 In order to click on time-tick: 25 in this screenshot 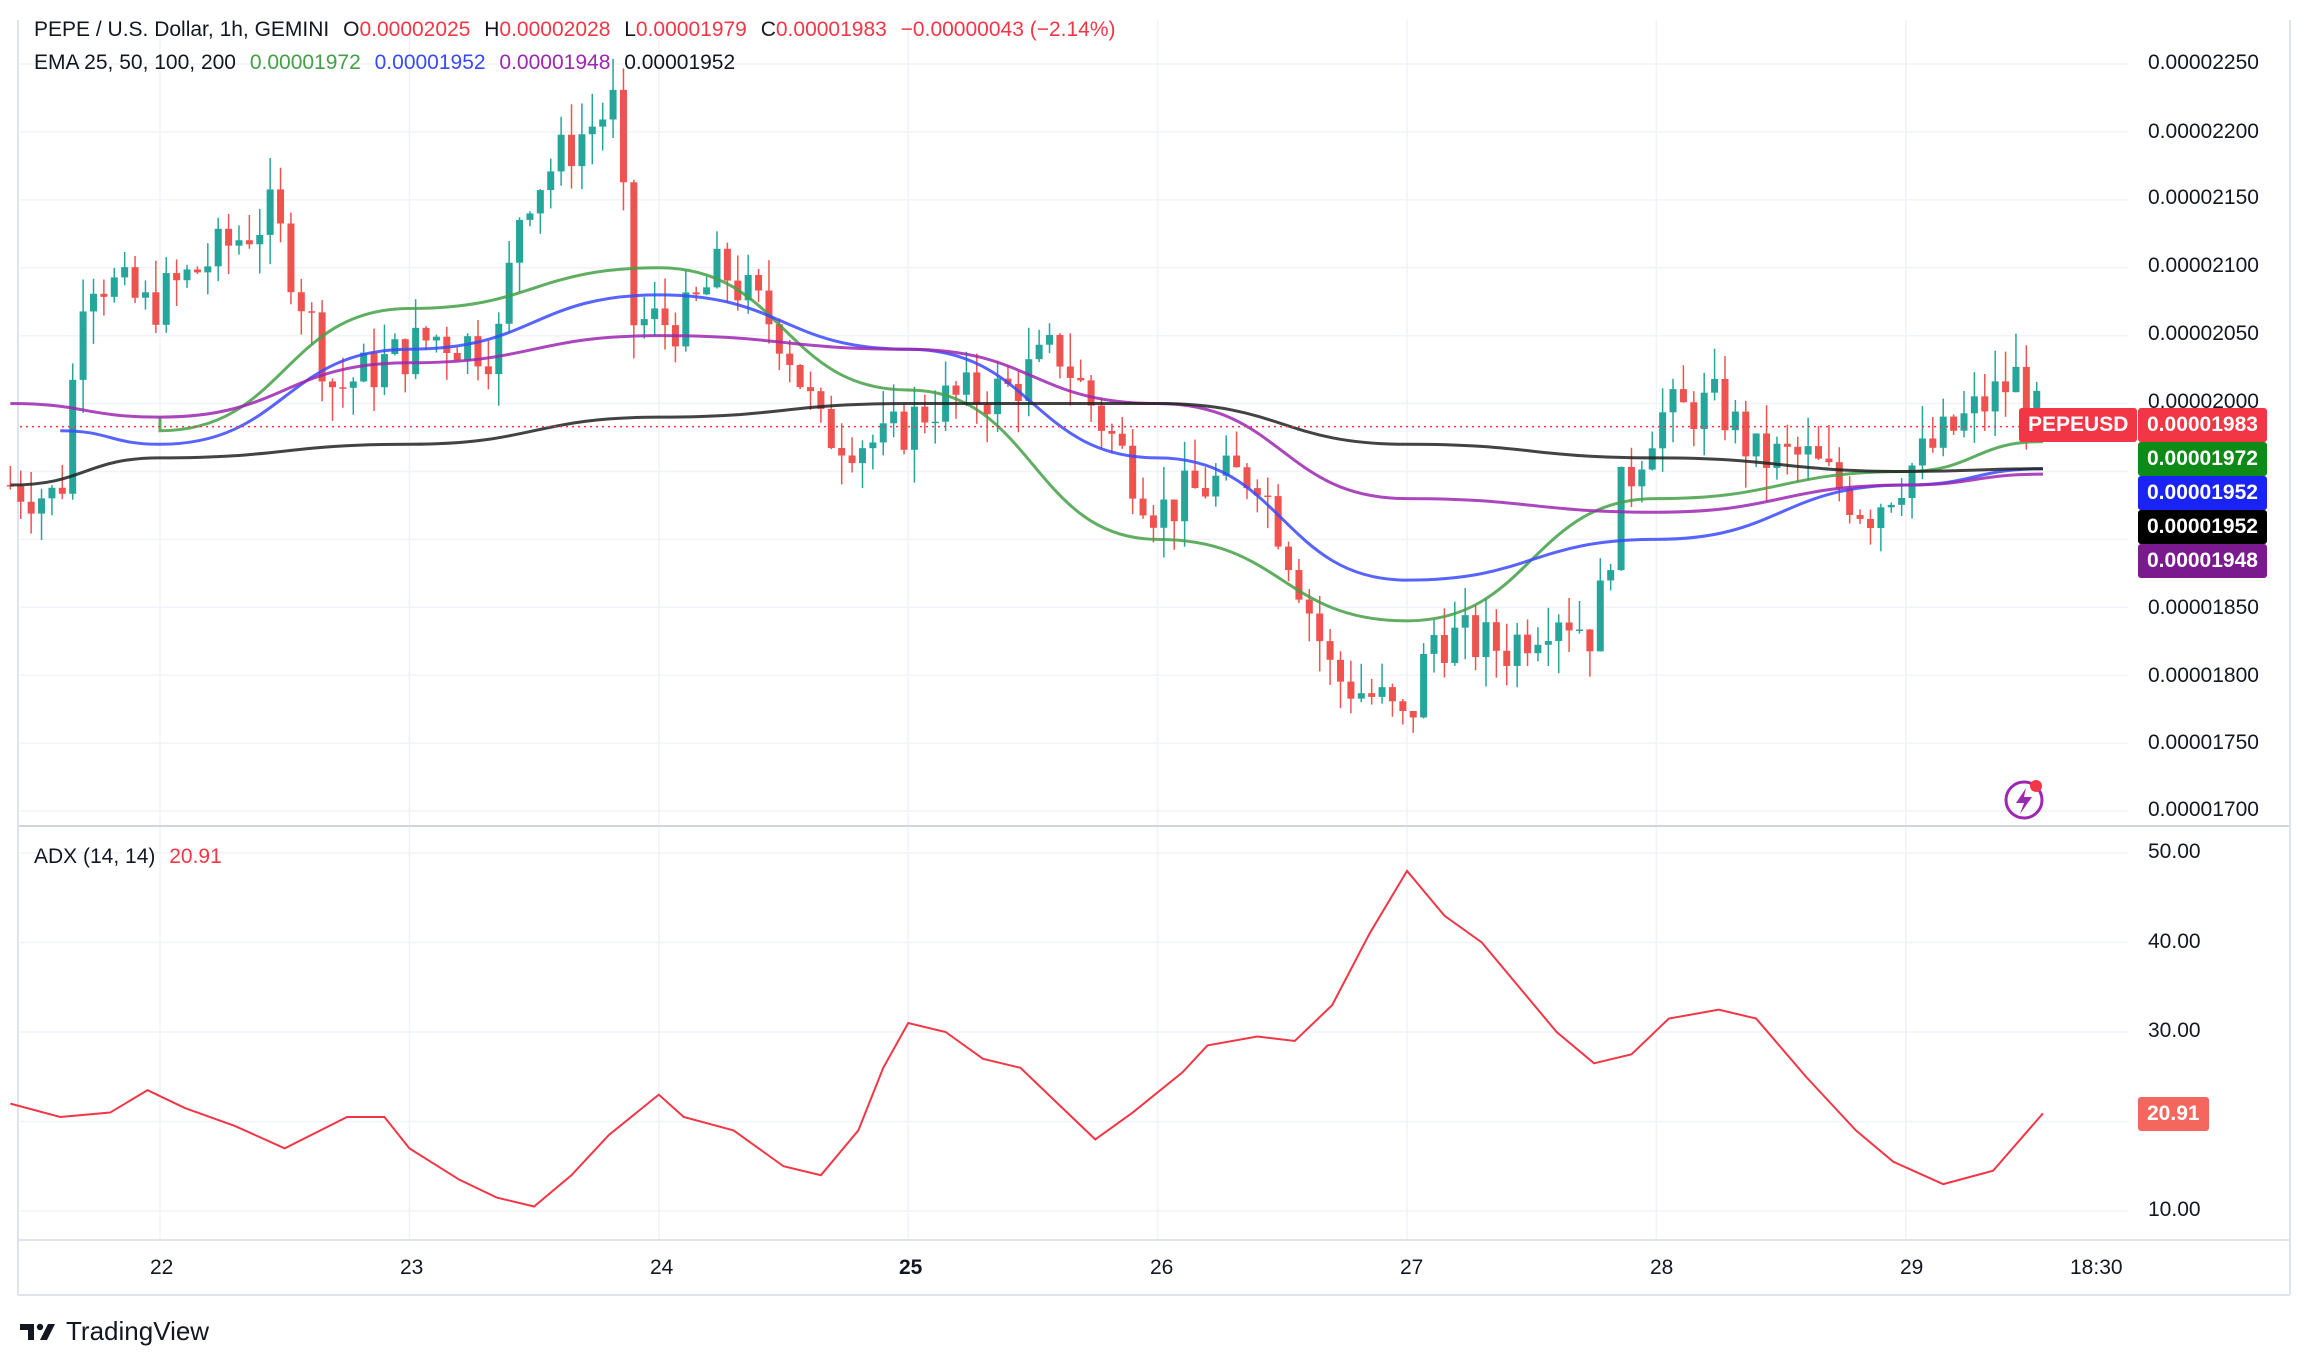, I will do `click(911, 1267)`.